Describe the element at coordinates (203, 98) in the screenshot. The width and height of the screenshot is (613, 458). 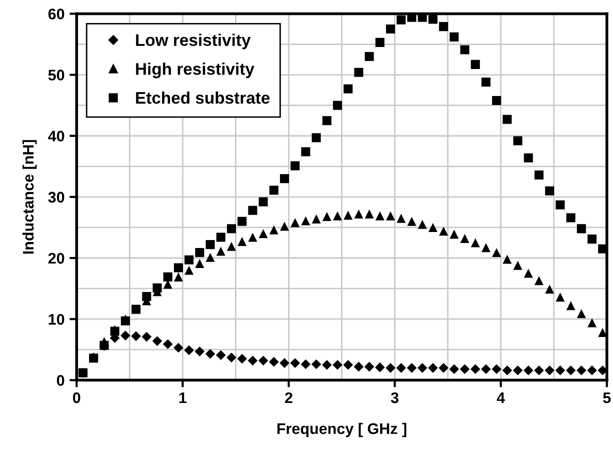
I see `legend-label: Etched substrate` at that location.